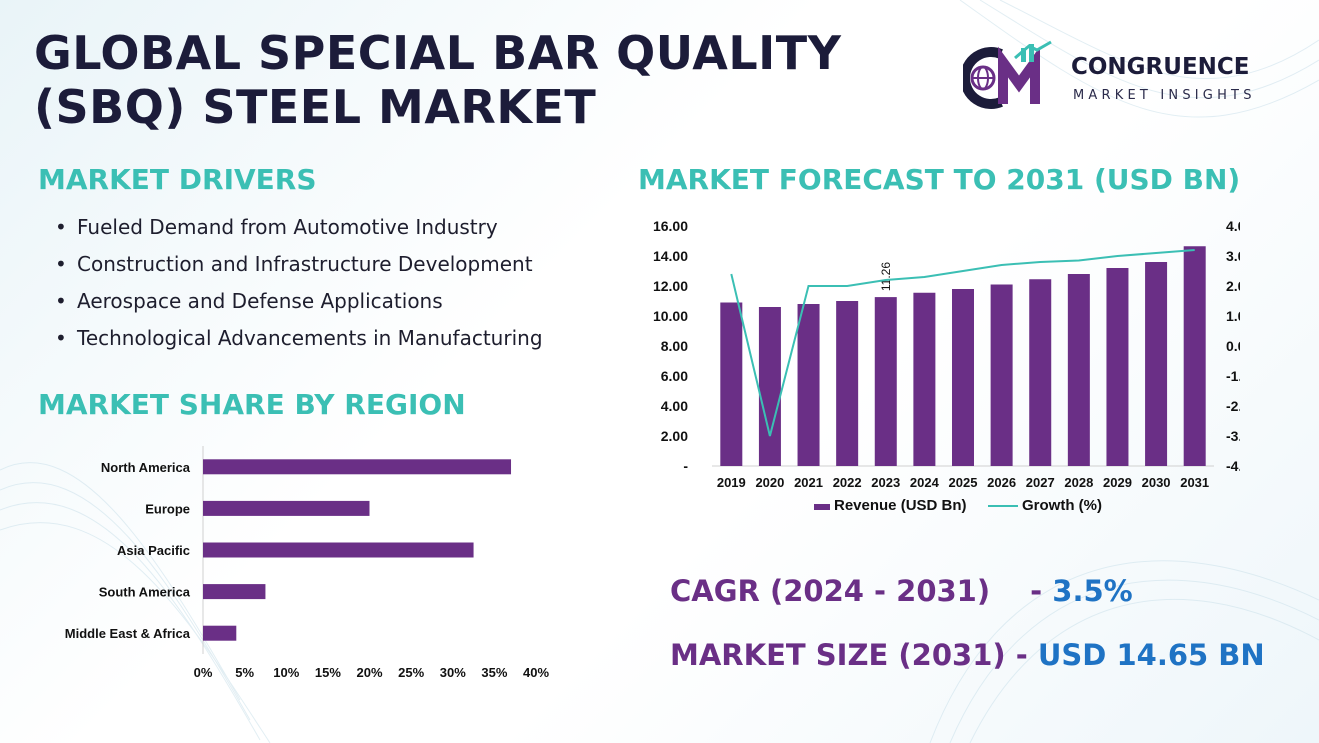  What do you see at coordinates (536, 672) in the screenshot?
I see `x-tick-label: 40%` at bounding box center [536, 672].